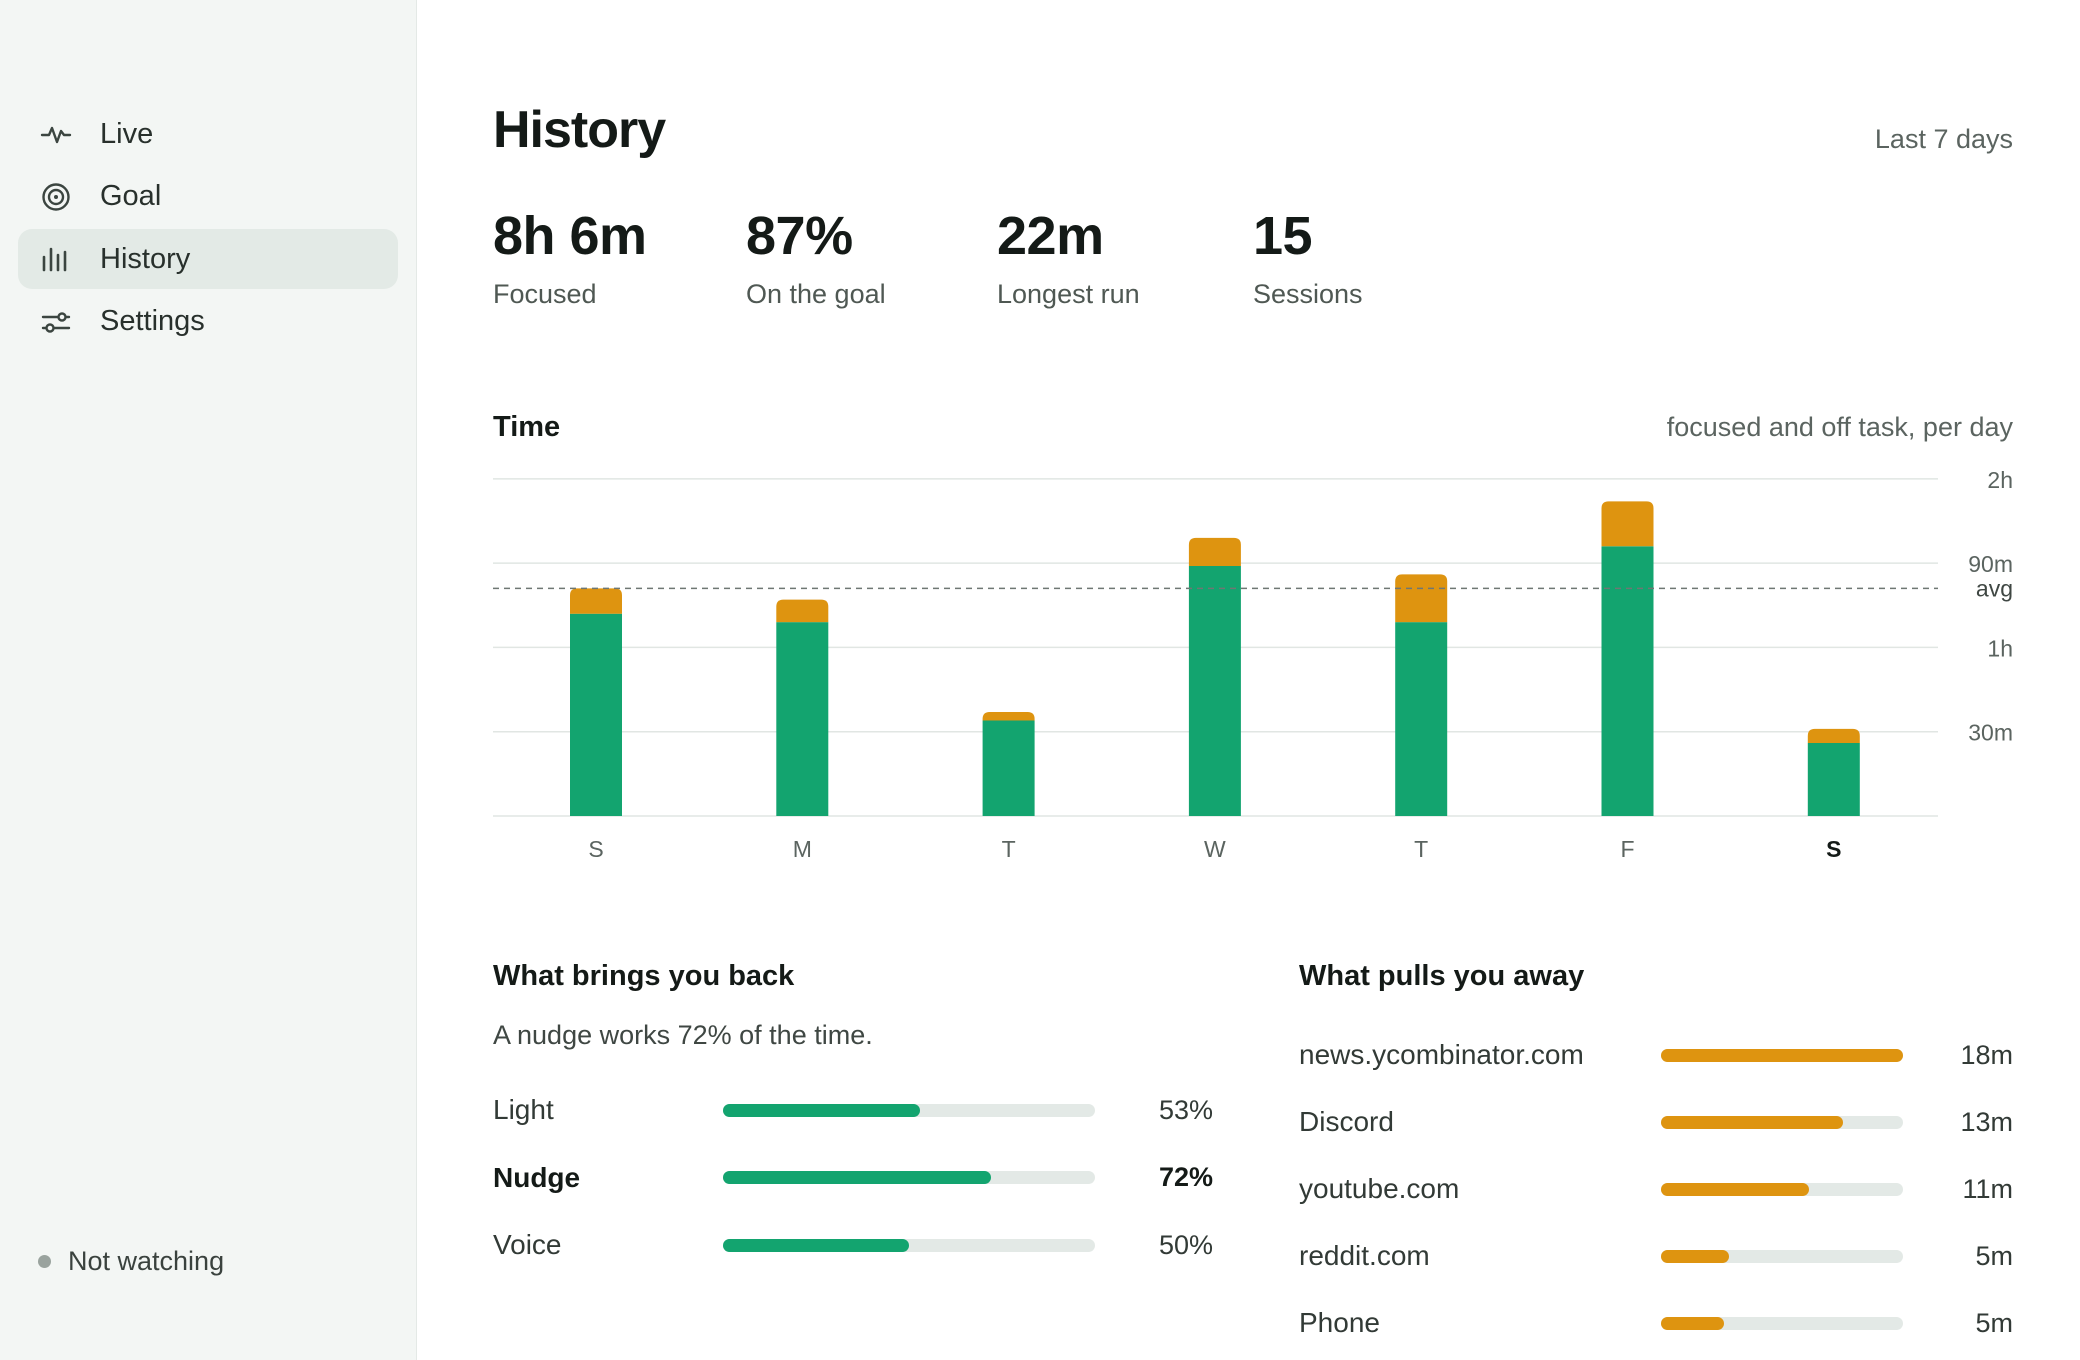  Describe the element at coordinates (127, 133) in the screenshot. I see `sidebar-item-label: Live` at that location.